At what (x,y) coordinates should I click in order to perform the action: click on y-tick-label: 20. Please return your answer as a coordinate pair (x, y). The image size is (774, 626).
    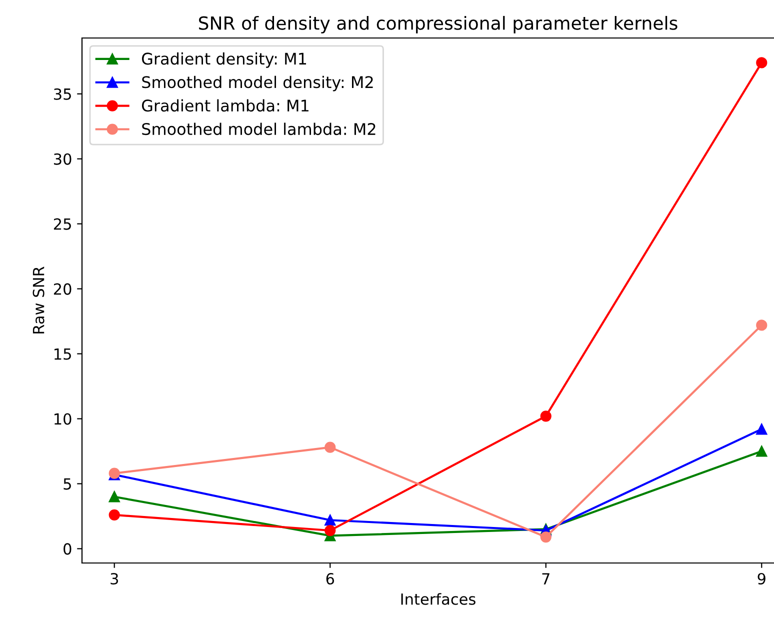
    Looking at the image, I should click on (63, 289).